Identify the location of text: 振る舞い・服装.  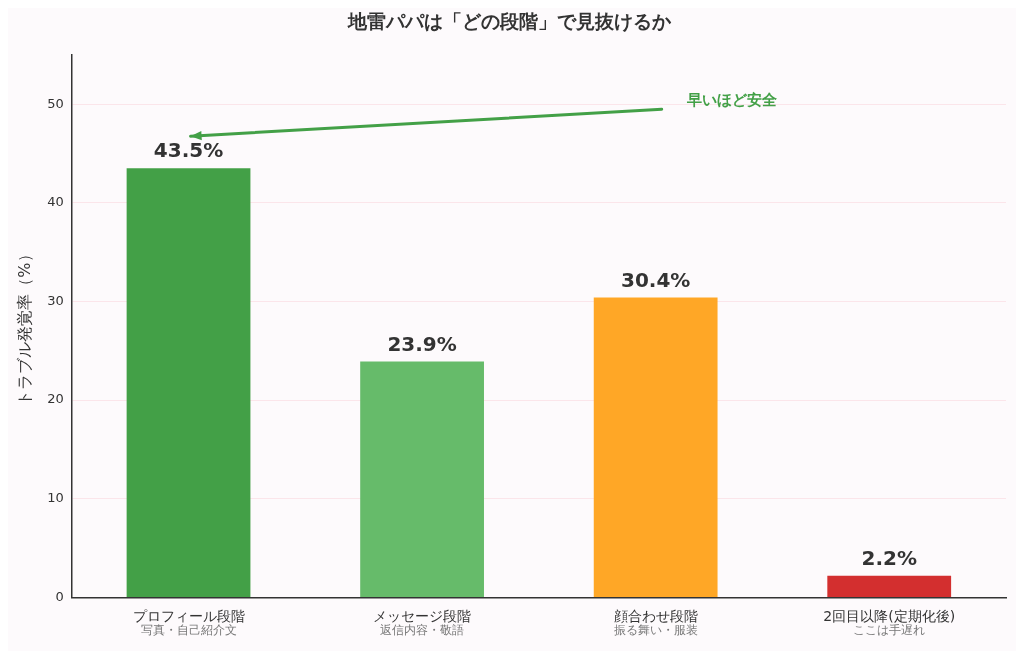
(655, 629).